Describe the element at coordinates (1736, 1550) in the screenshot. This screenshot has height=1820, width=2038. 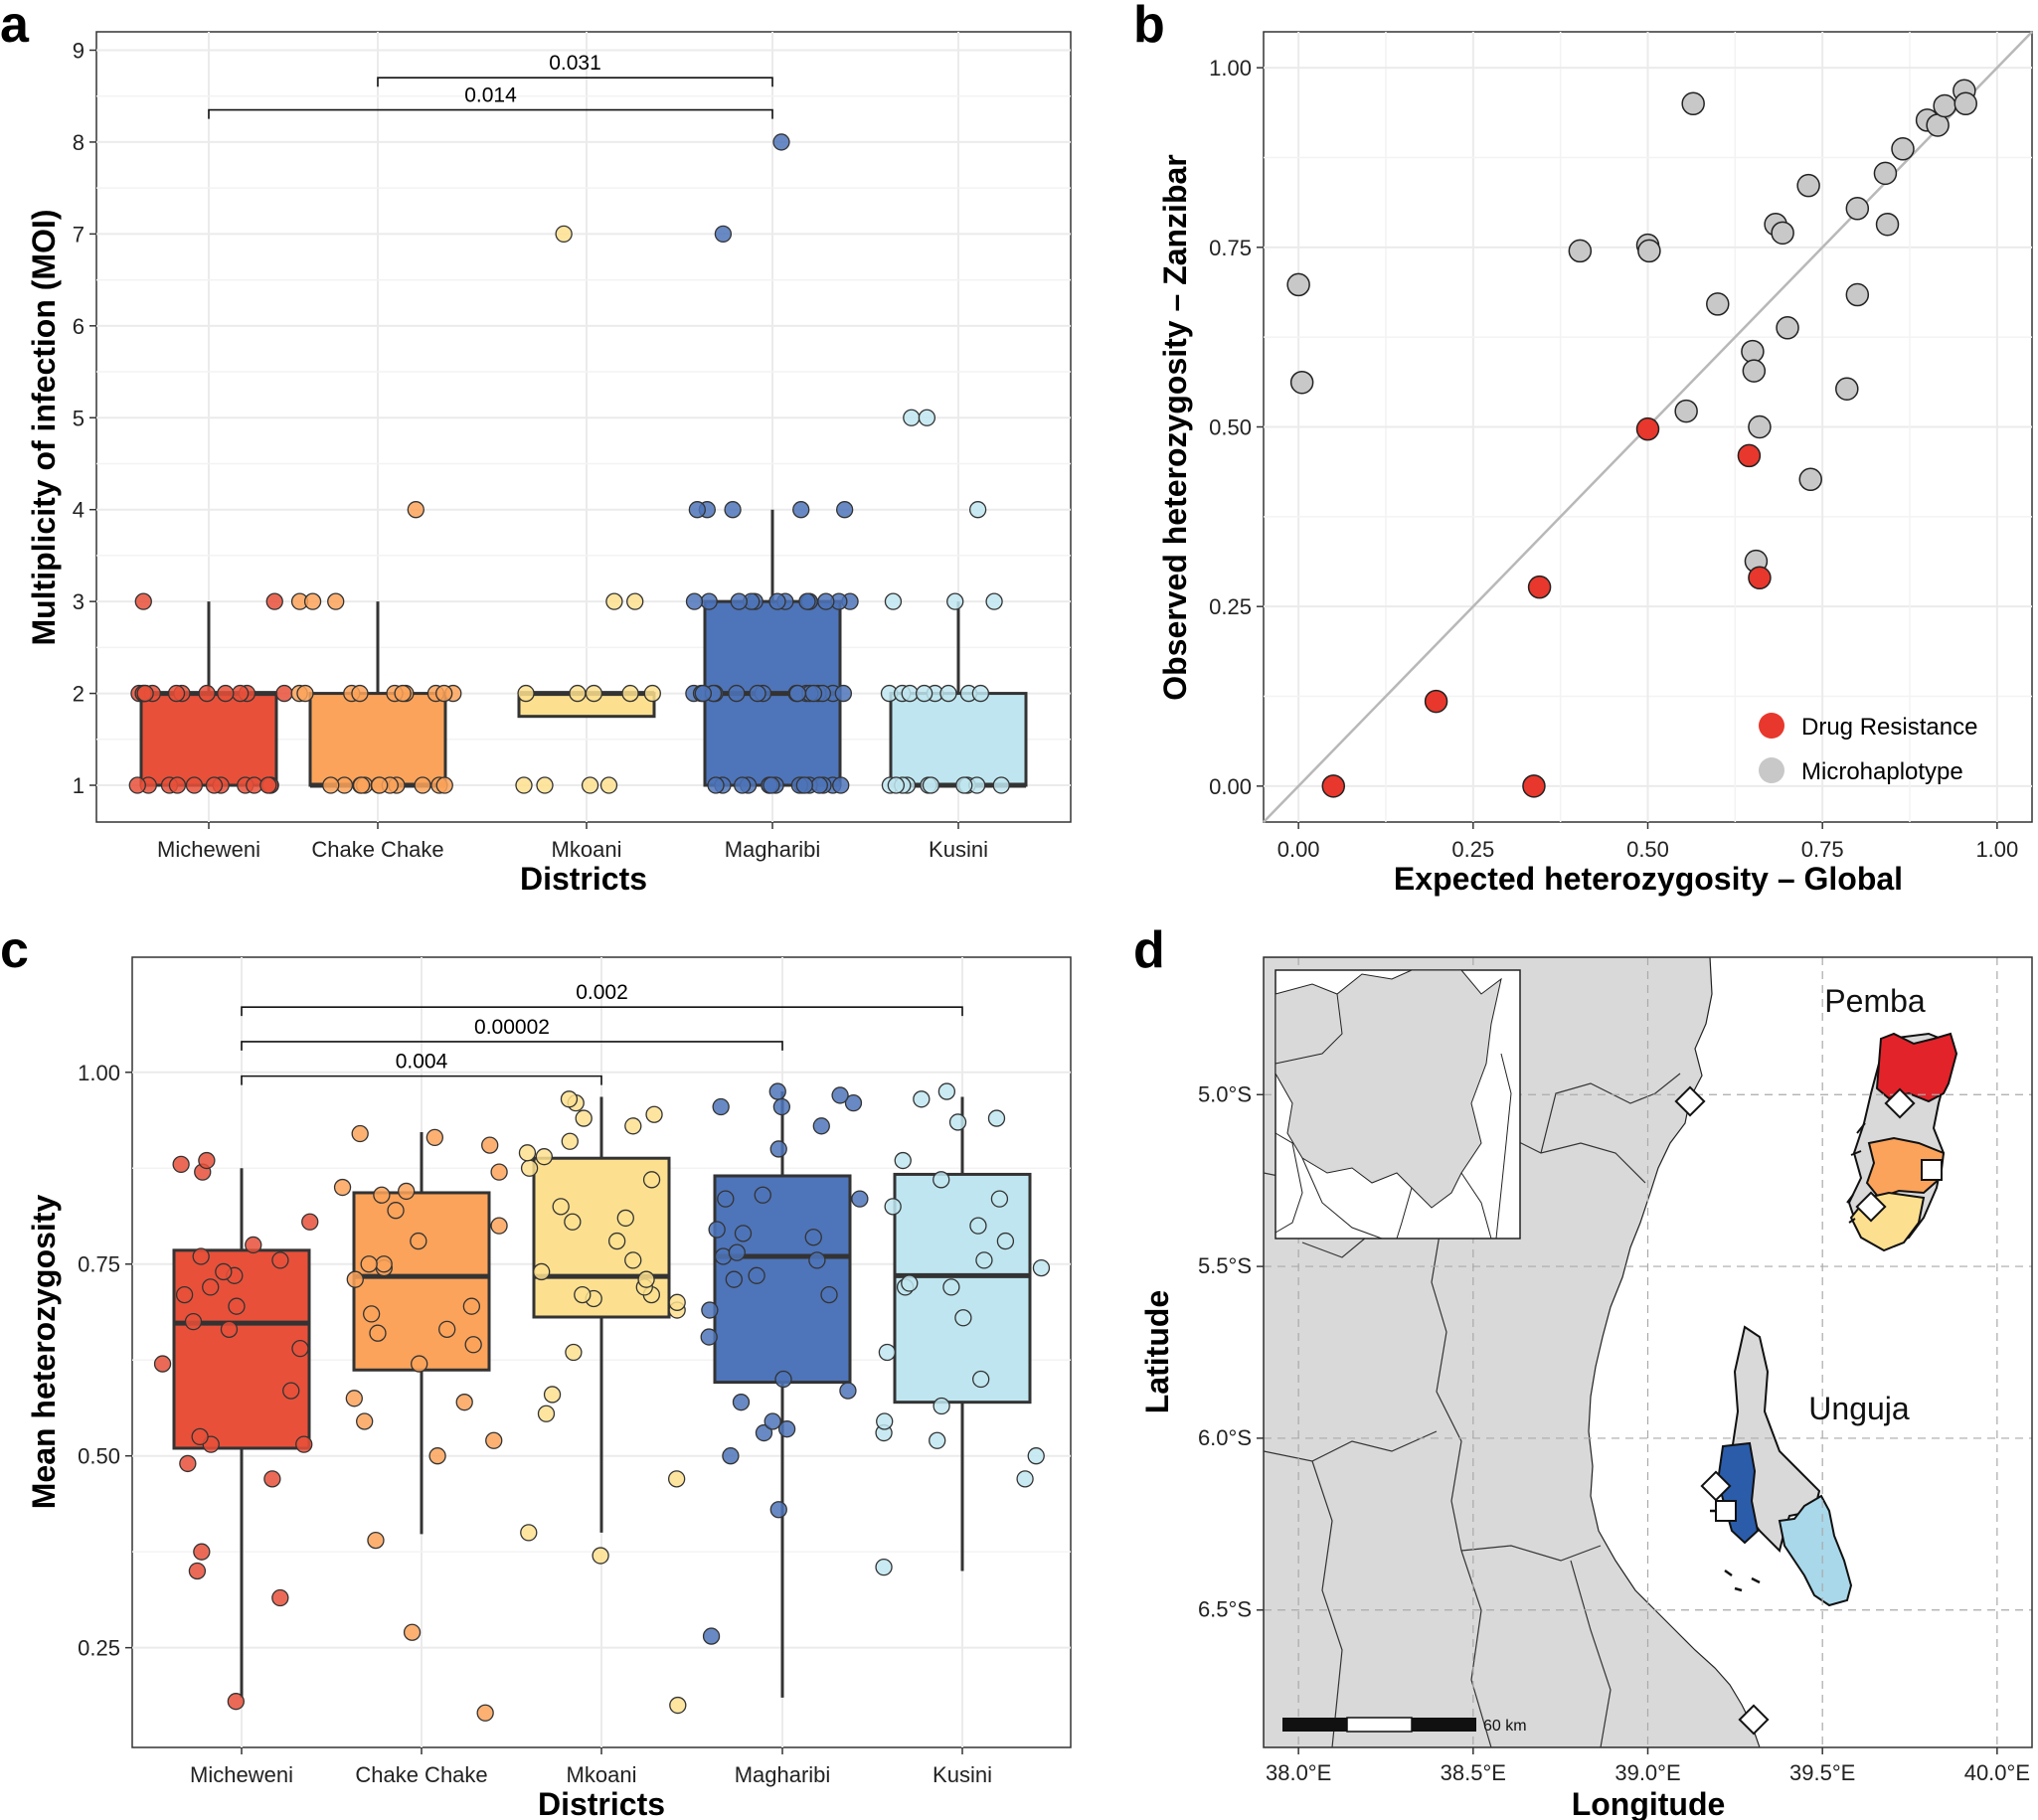
I see `unguja-islets` at that location.